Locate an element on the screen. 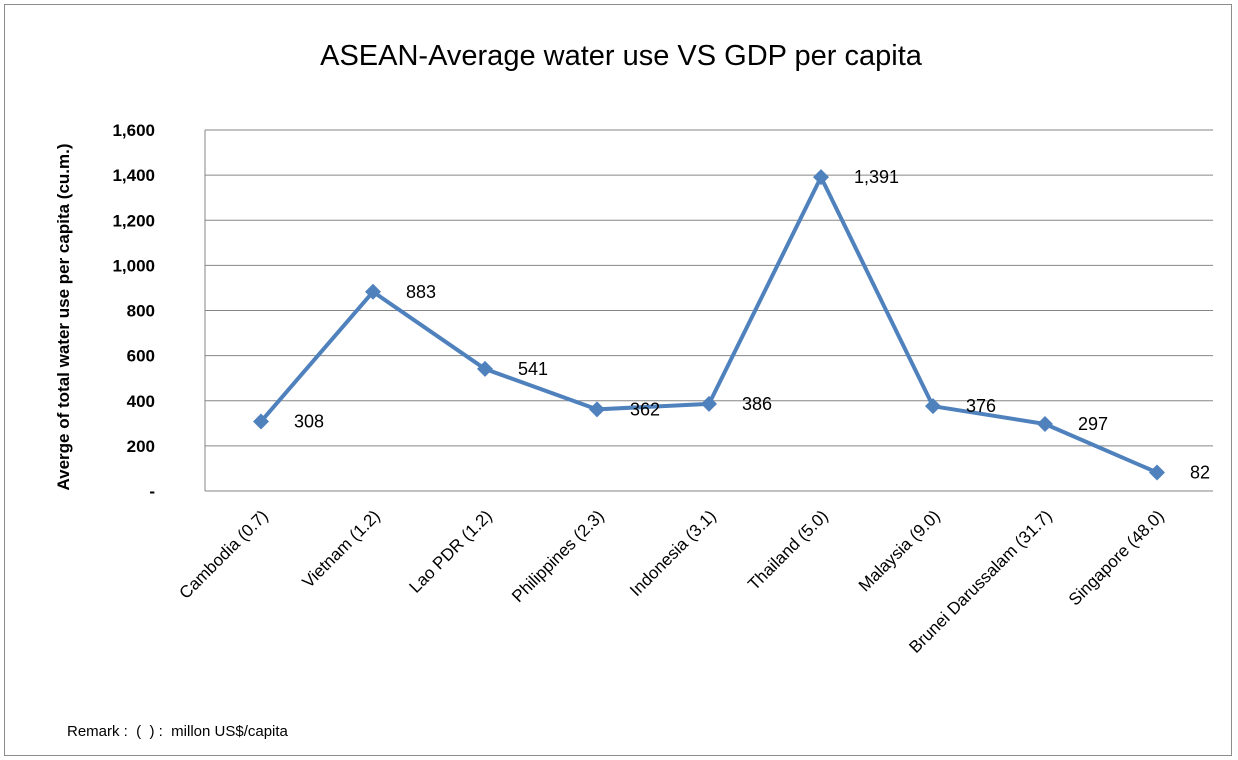  x-tick-label: Lao PDR (1.2) is located at coordinates (451, 551).